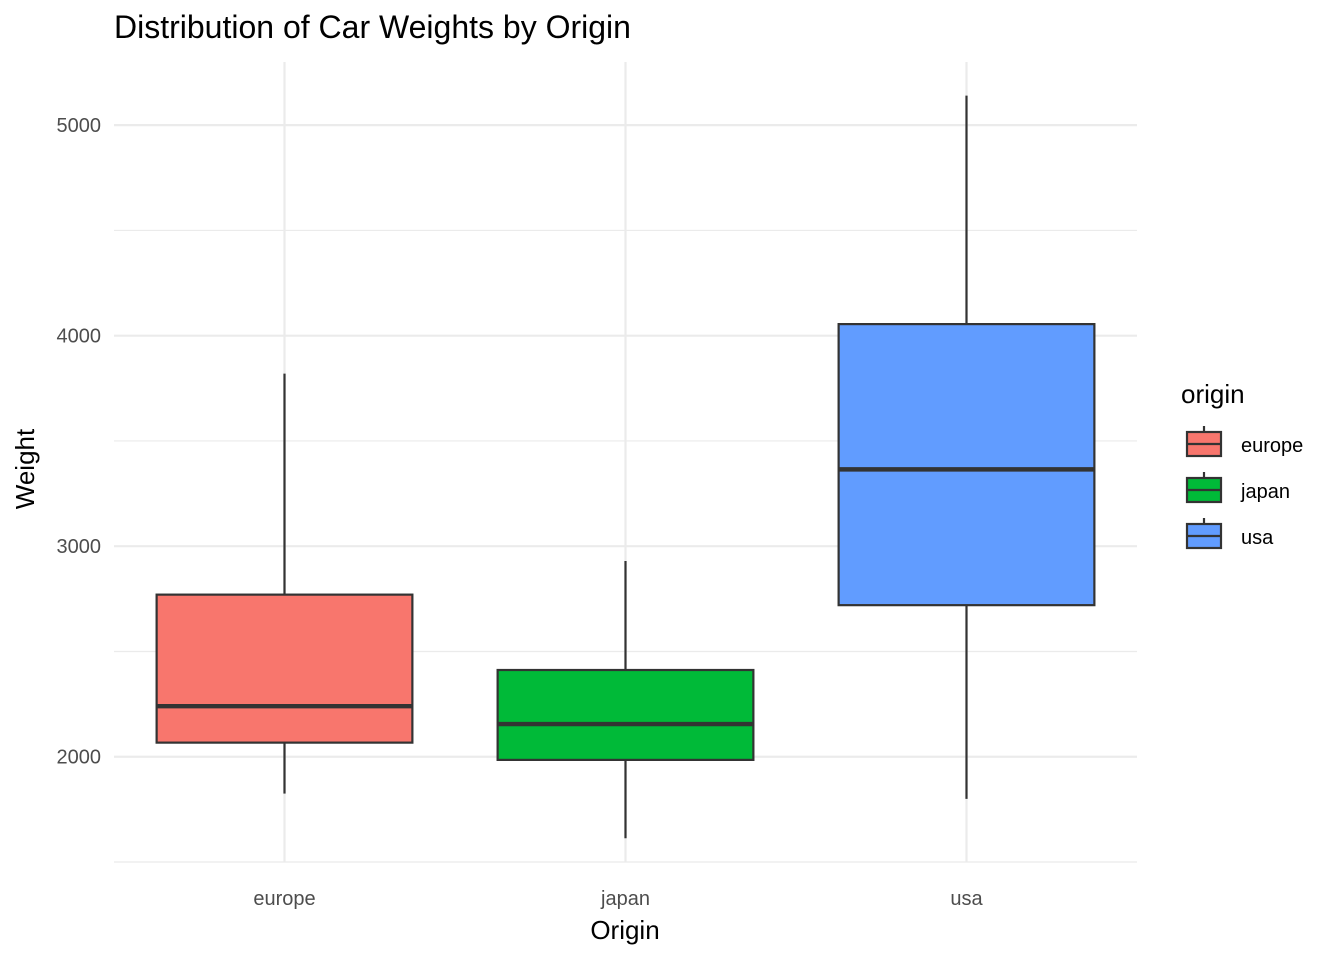  Describe the element at coordinates (79, 126) in the screenshot. I see `y-tick-label: 5000` at that location.